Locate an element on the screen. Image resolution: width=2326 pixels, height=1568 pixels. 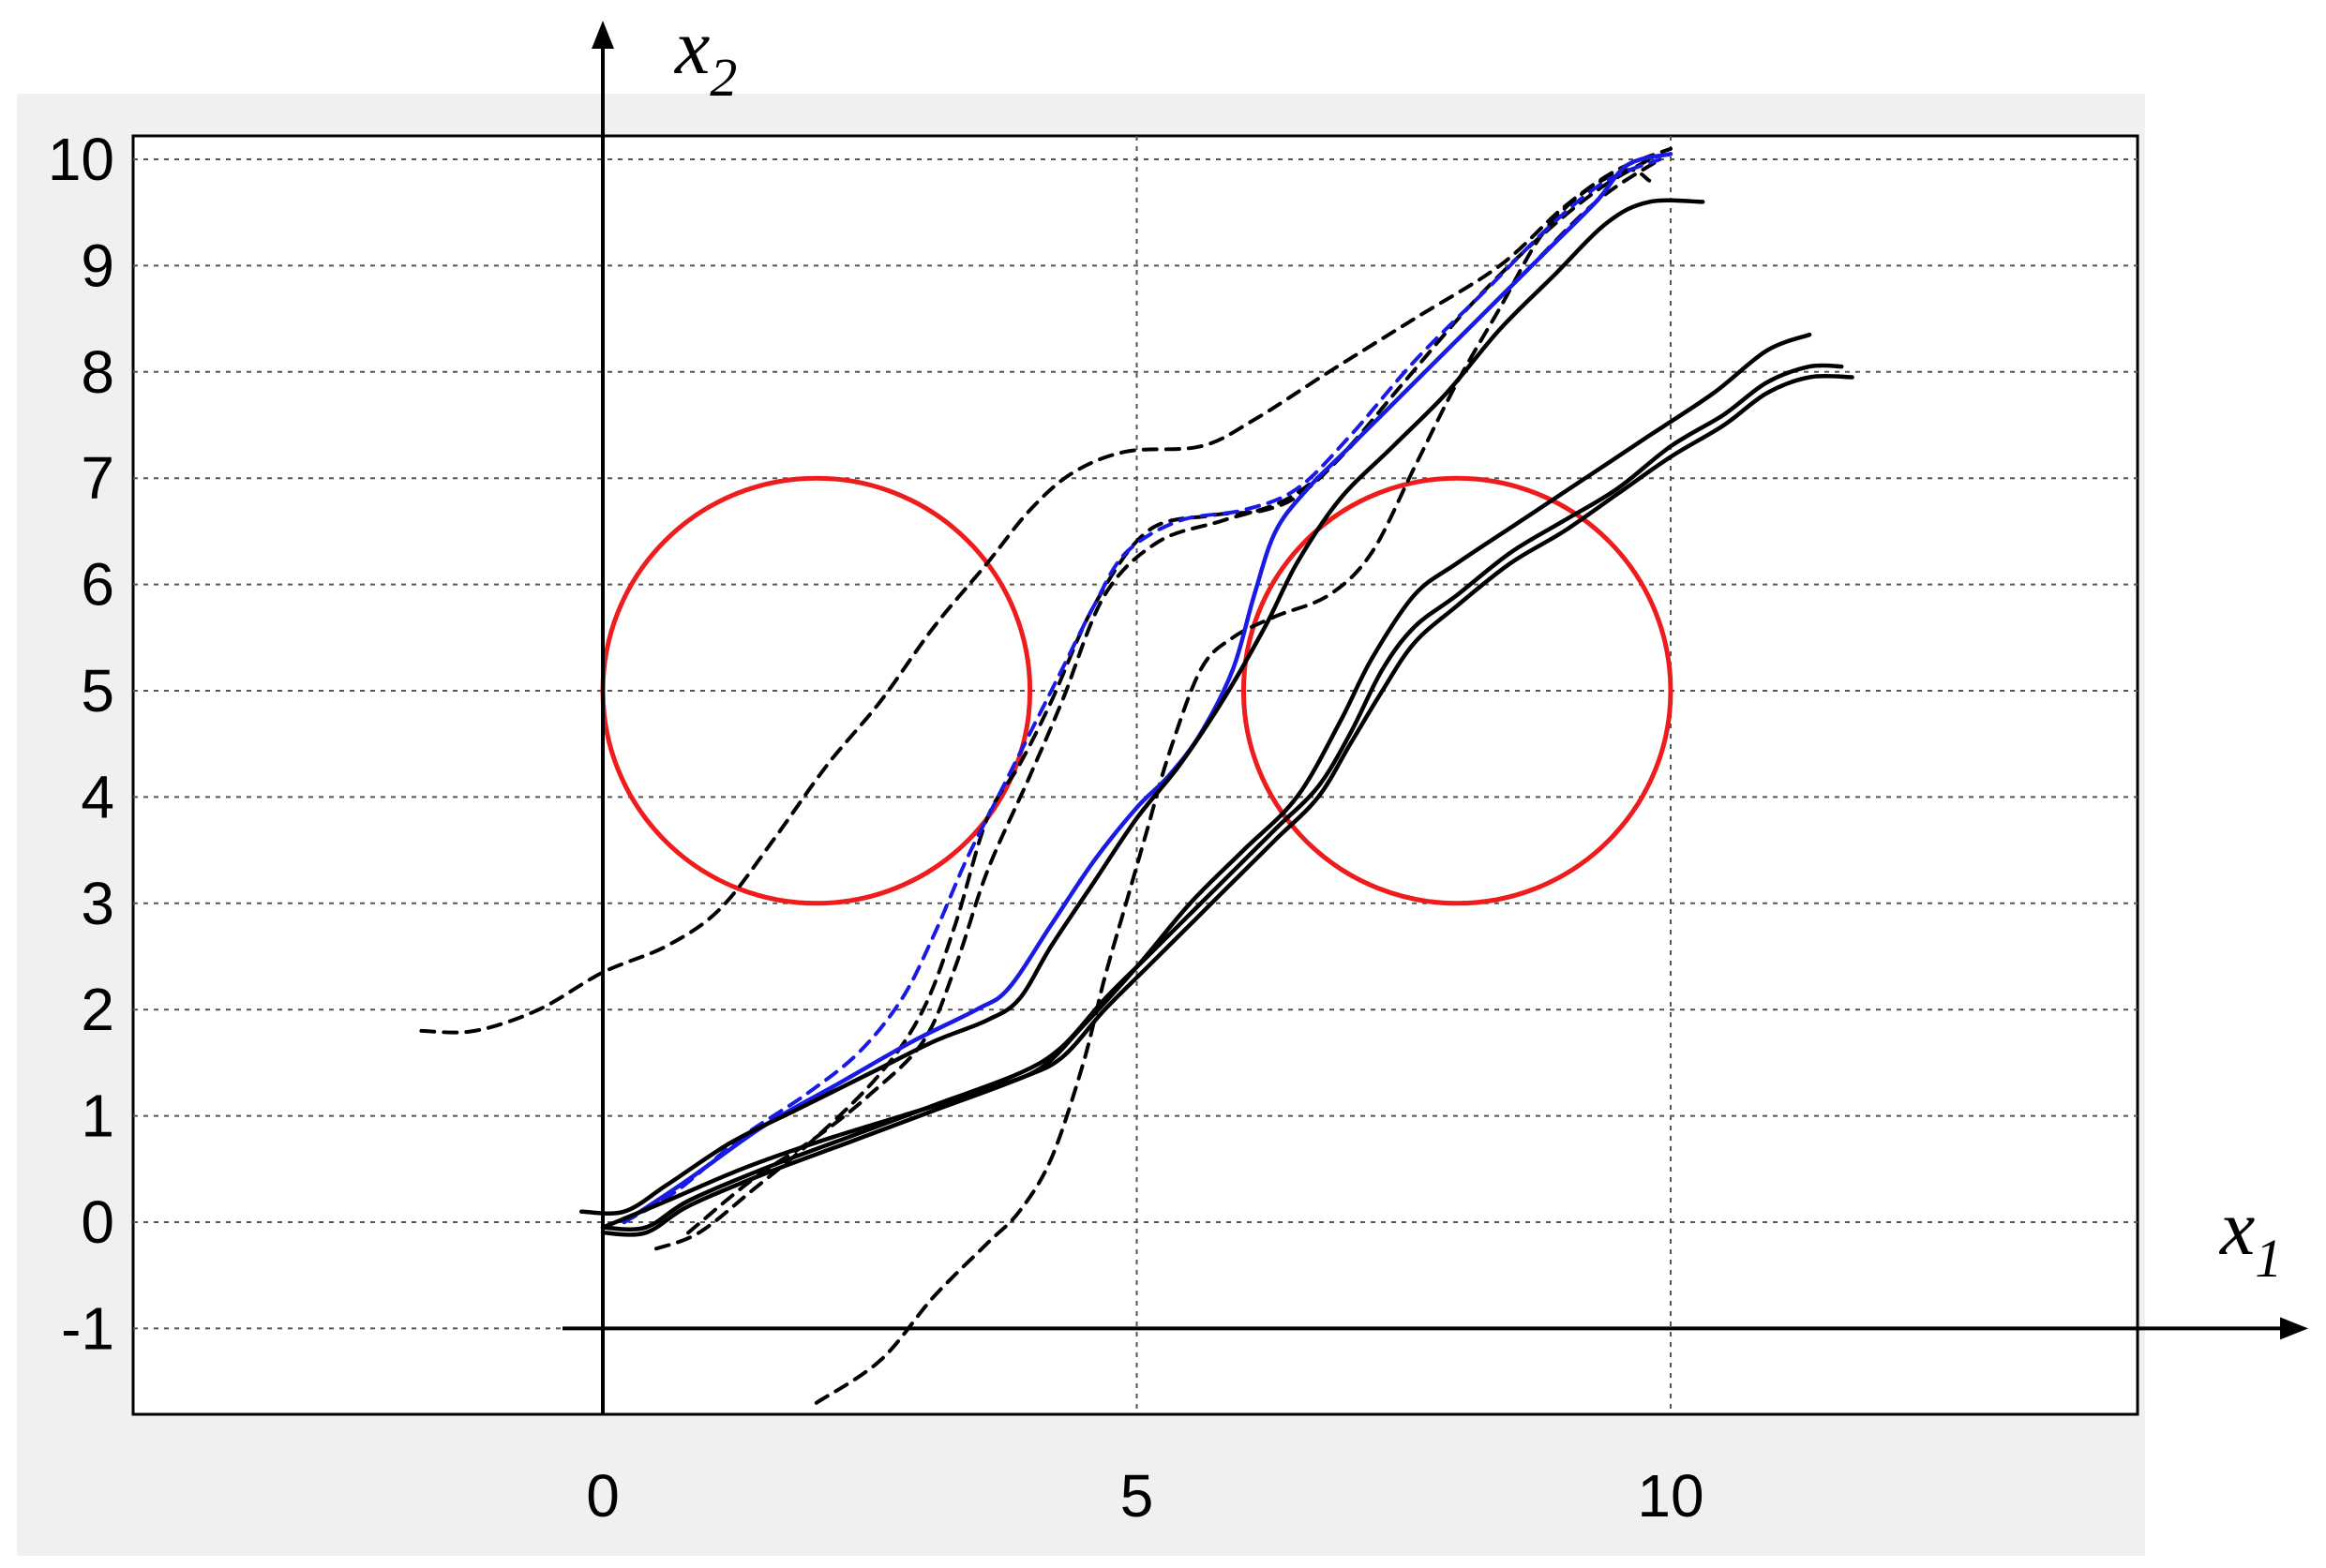
y-tick-label: 4 is located at coordinates (97, 797).